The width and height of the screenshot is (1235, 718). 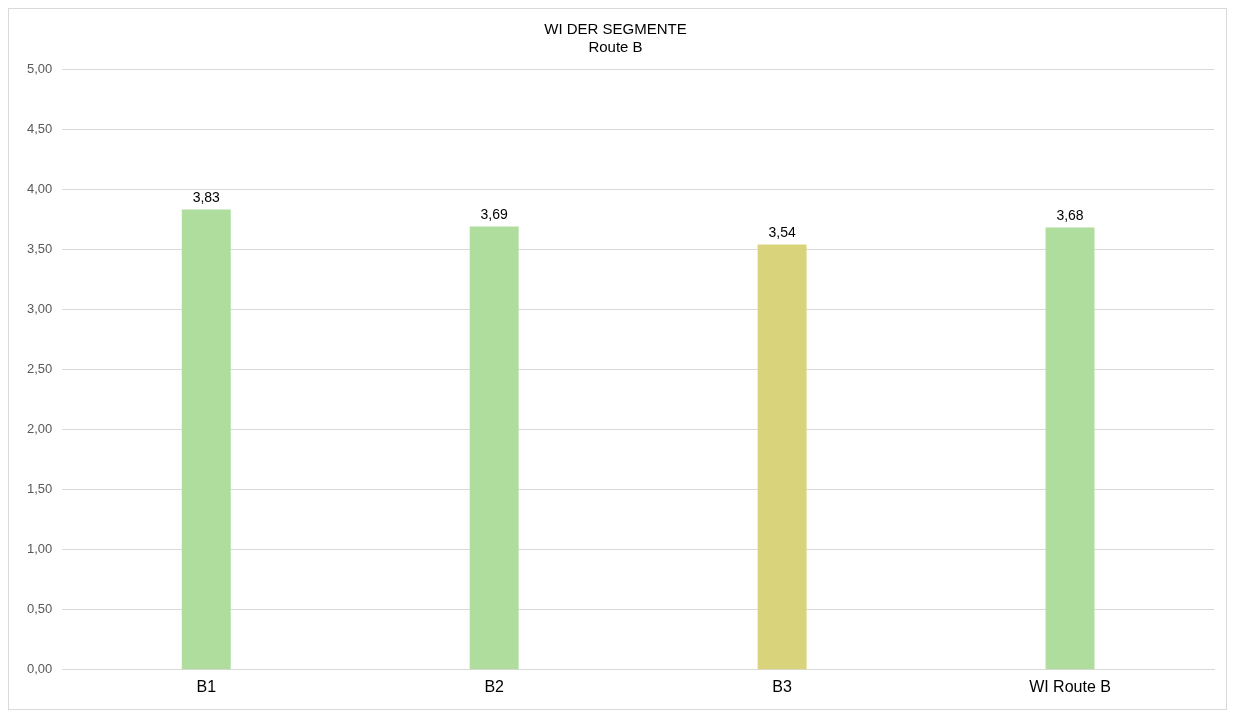 I want to click on y-tick-label: 4,00, so click(x=39, y=188).